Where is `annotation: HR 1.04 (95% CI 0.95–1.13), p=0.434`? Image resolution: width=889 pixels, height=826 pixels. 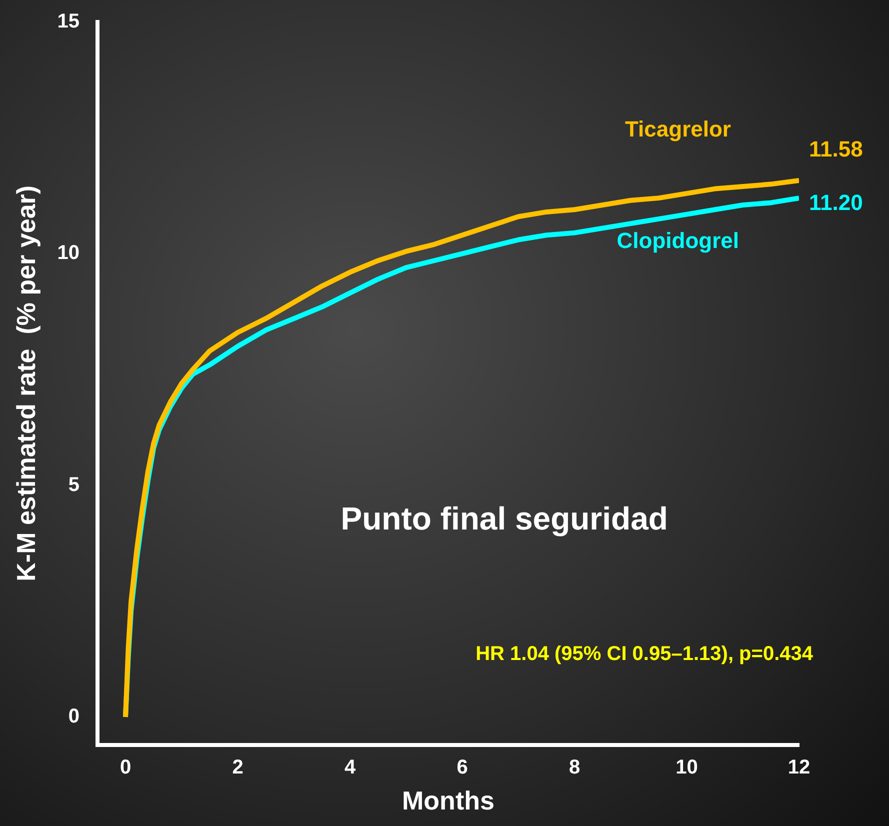
annotation: HR 1.04 (95% CI 0.95–1.13), p=0.434 is located at coordinates (645, 653).